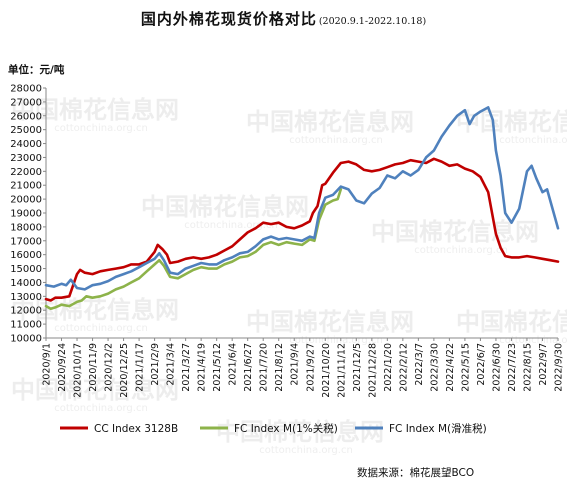  Describe the element at coordinates (26, 186) in the screenshot. I see `y-tick-label: 21000` at that location.